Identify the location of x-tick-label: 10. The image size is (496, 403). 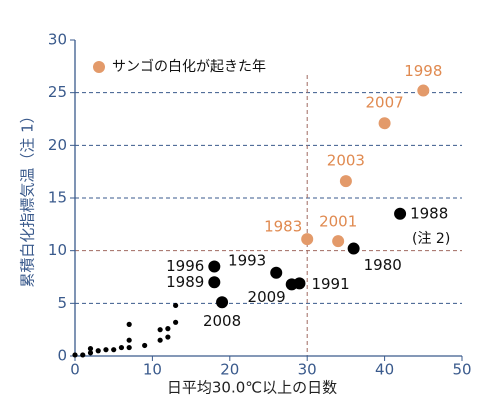
(152, 370).